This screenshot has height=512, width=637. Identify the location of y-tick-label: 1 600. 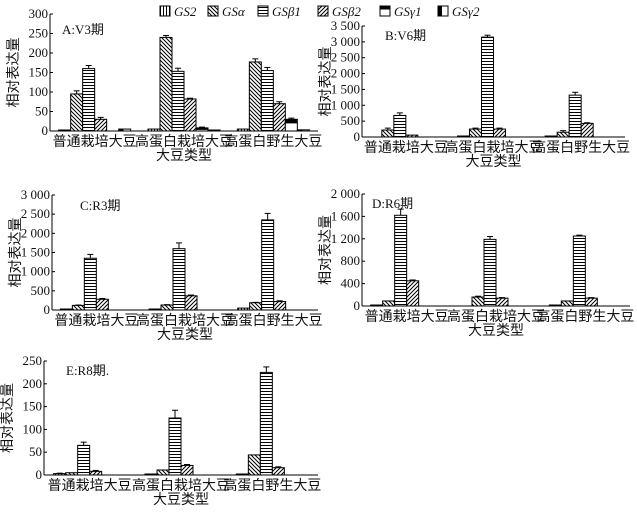
(345, 215).